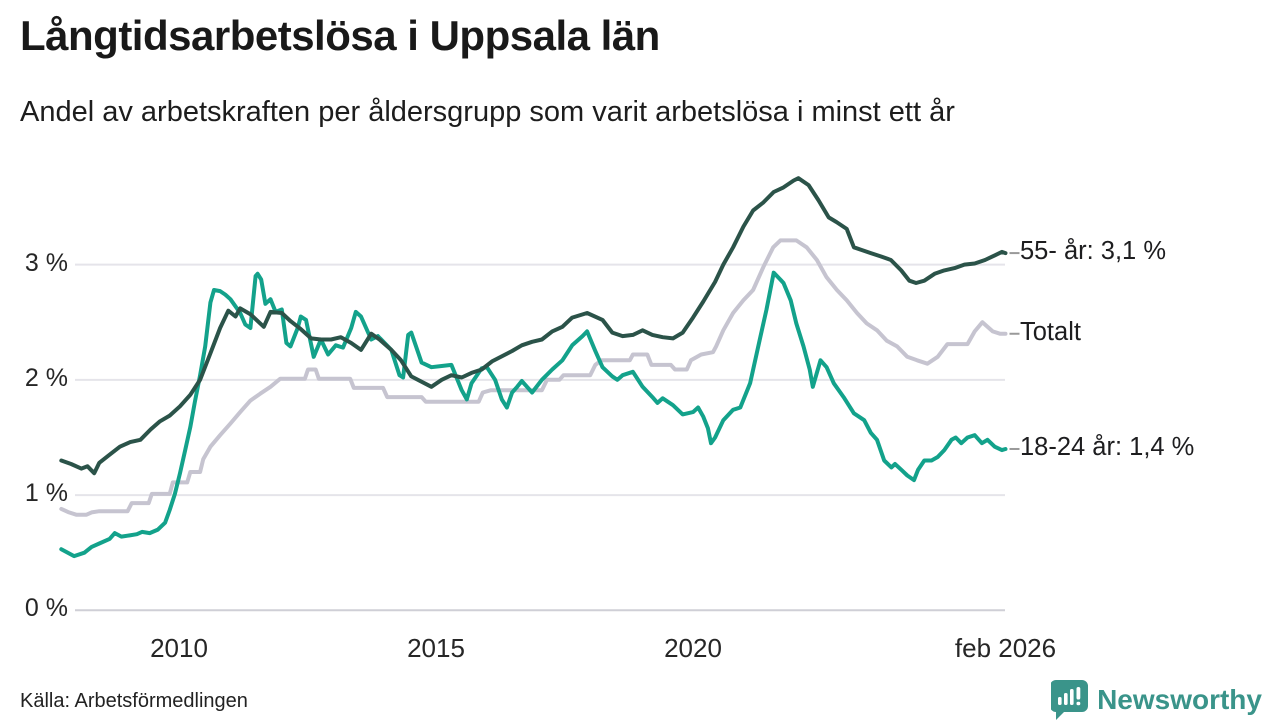 Image resolution: width=1280 pixels, height=720 pixels. I want to click on x-tick-label-feb-2026: feb 2026, so click(1005, 648).